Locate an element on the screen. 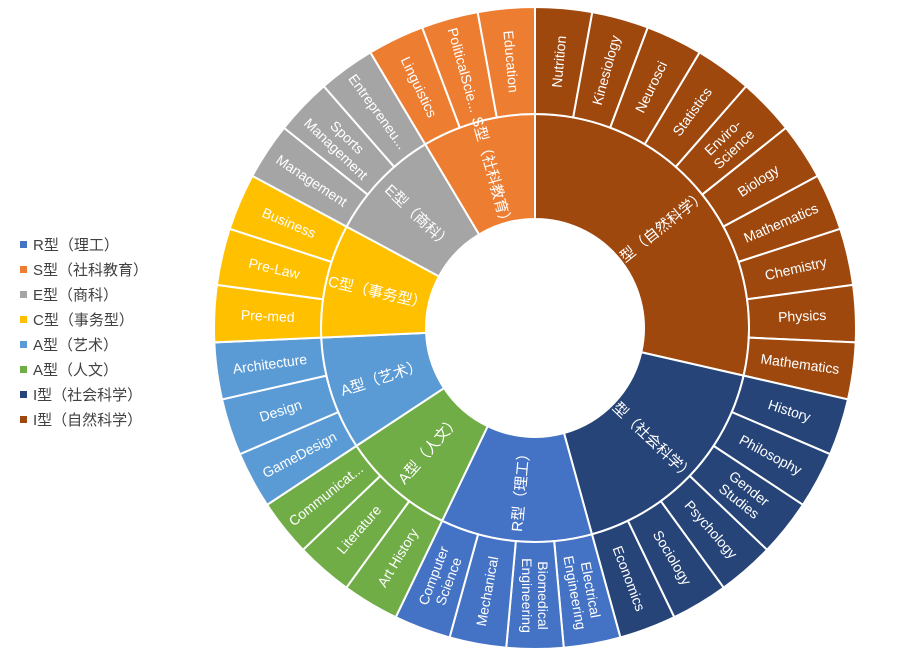 The width and height of the screenshot is (909, 659). legend-item: R型（理工） is located at coordinates (84, 244).